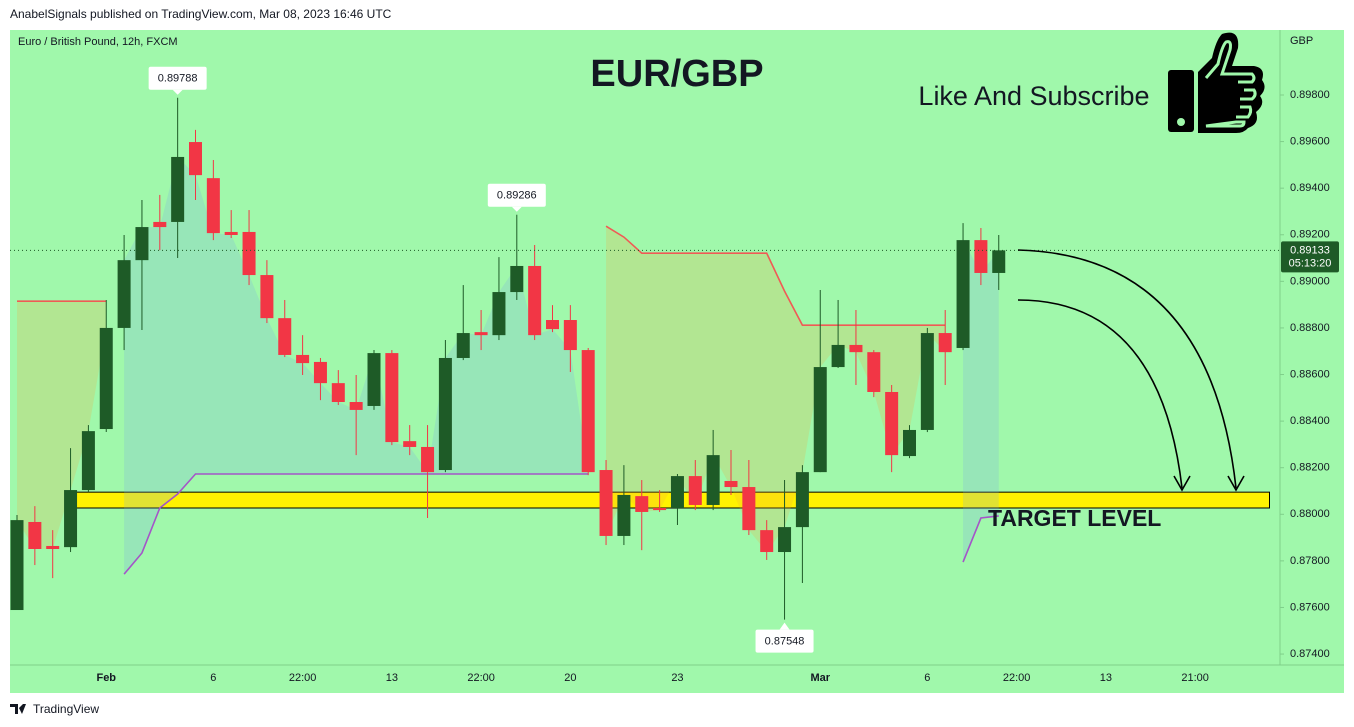 This screenshot has height=727, width=1354. I want to click on price-label: 0.87548, so click(785, 641).